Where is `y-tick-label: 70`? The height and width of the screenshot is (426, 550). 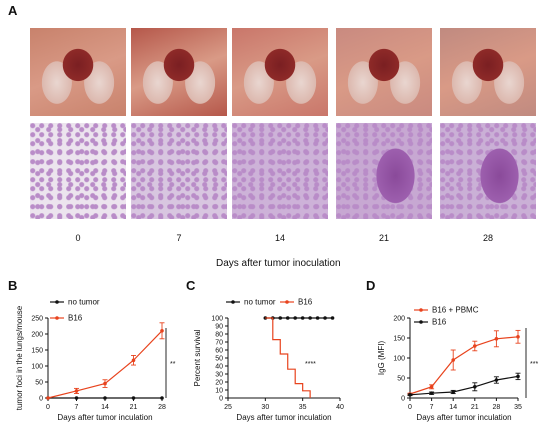
y-tick-label: 70 is located at coordinates (219, 343).